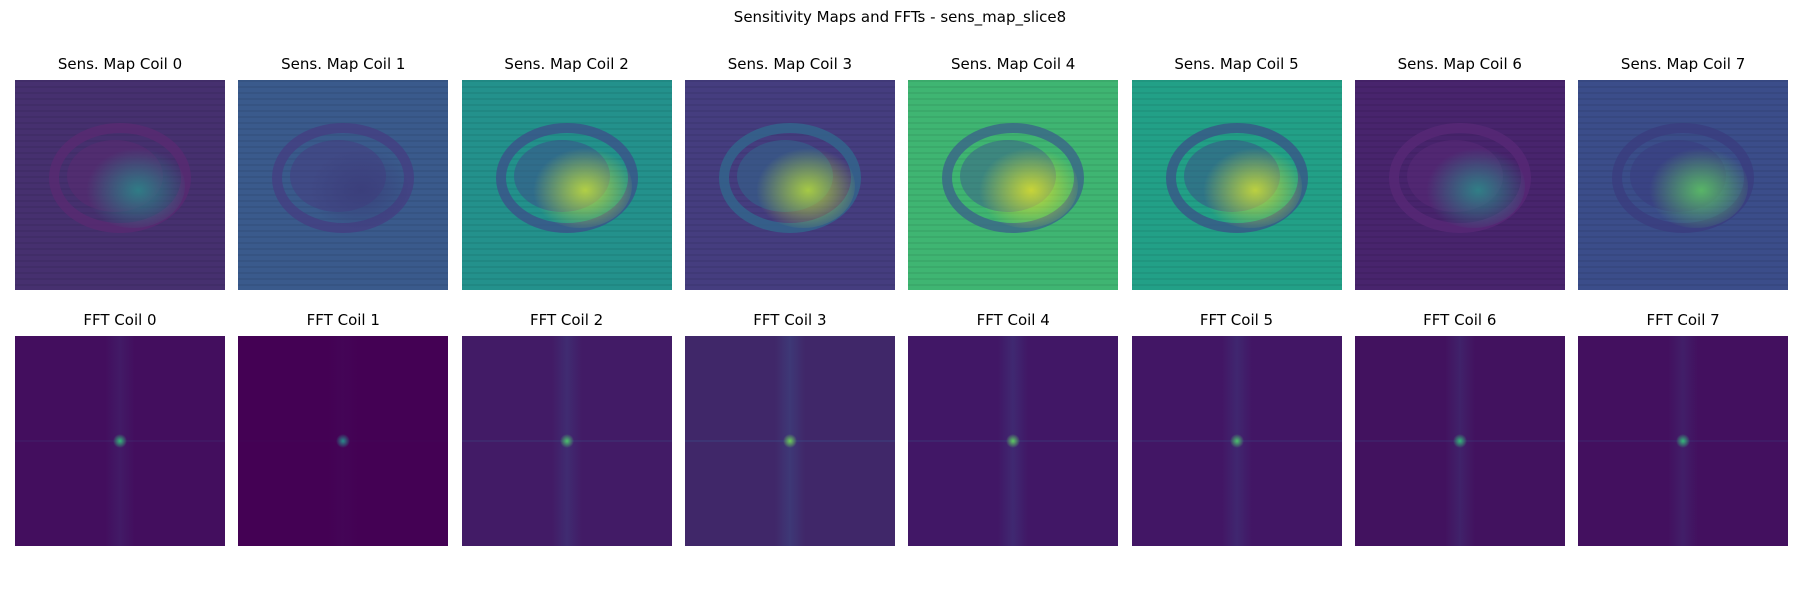 Image resolution: width=1800 pixels, height=600 pixels. I want to click on kspace-center-peak, so click(1236, 441).